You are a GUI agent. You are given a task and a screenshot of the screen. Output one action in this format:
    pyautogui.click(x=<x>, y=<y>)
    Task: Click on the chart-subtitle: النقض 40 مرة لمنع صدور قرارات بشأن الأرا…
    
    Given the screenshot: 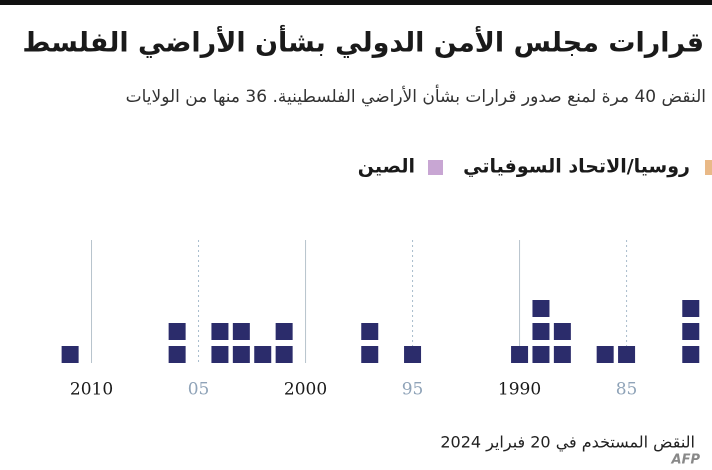 What is the action you would take?
    pyautogui.click(x=416, y=95)
    